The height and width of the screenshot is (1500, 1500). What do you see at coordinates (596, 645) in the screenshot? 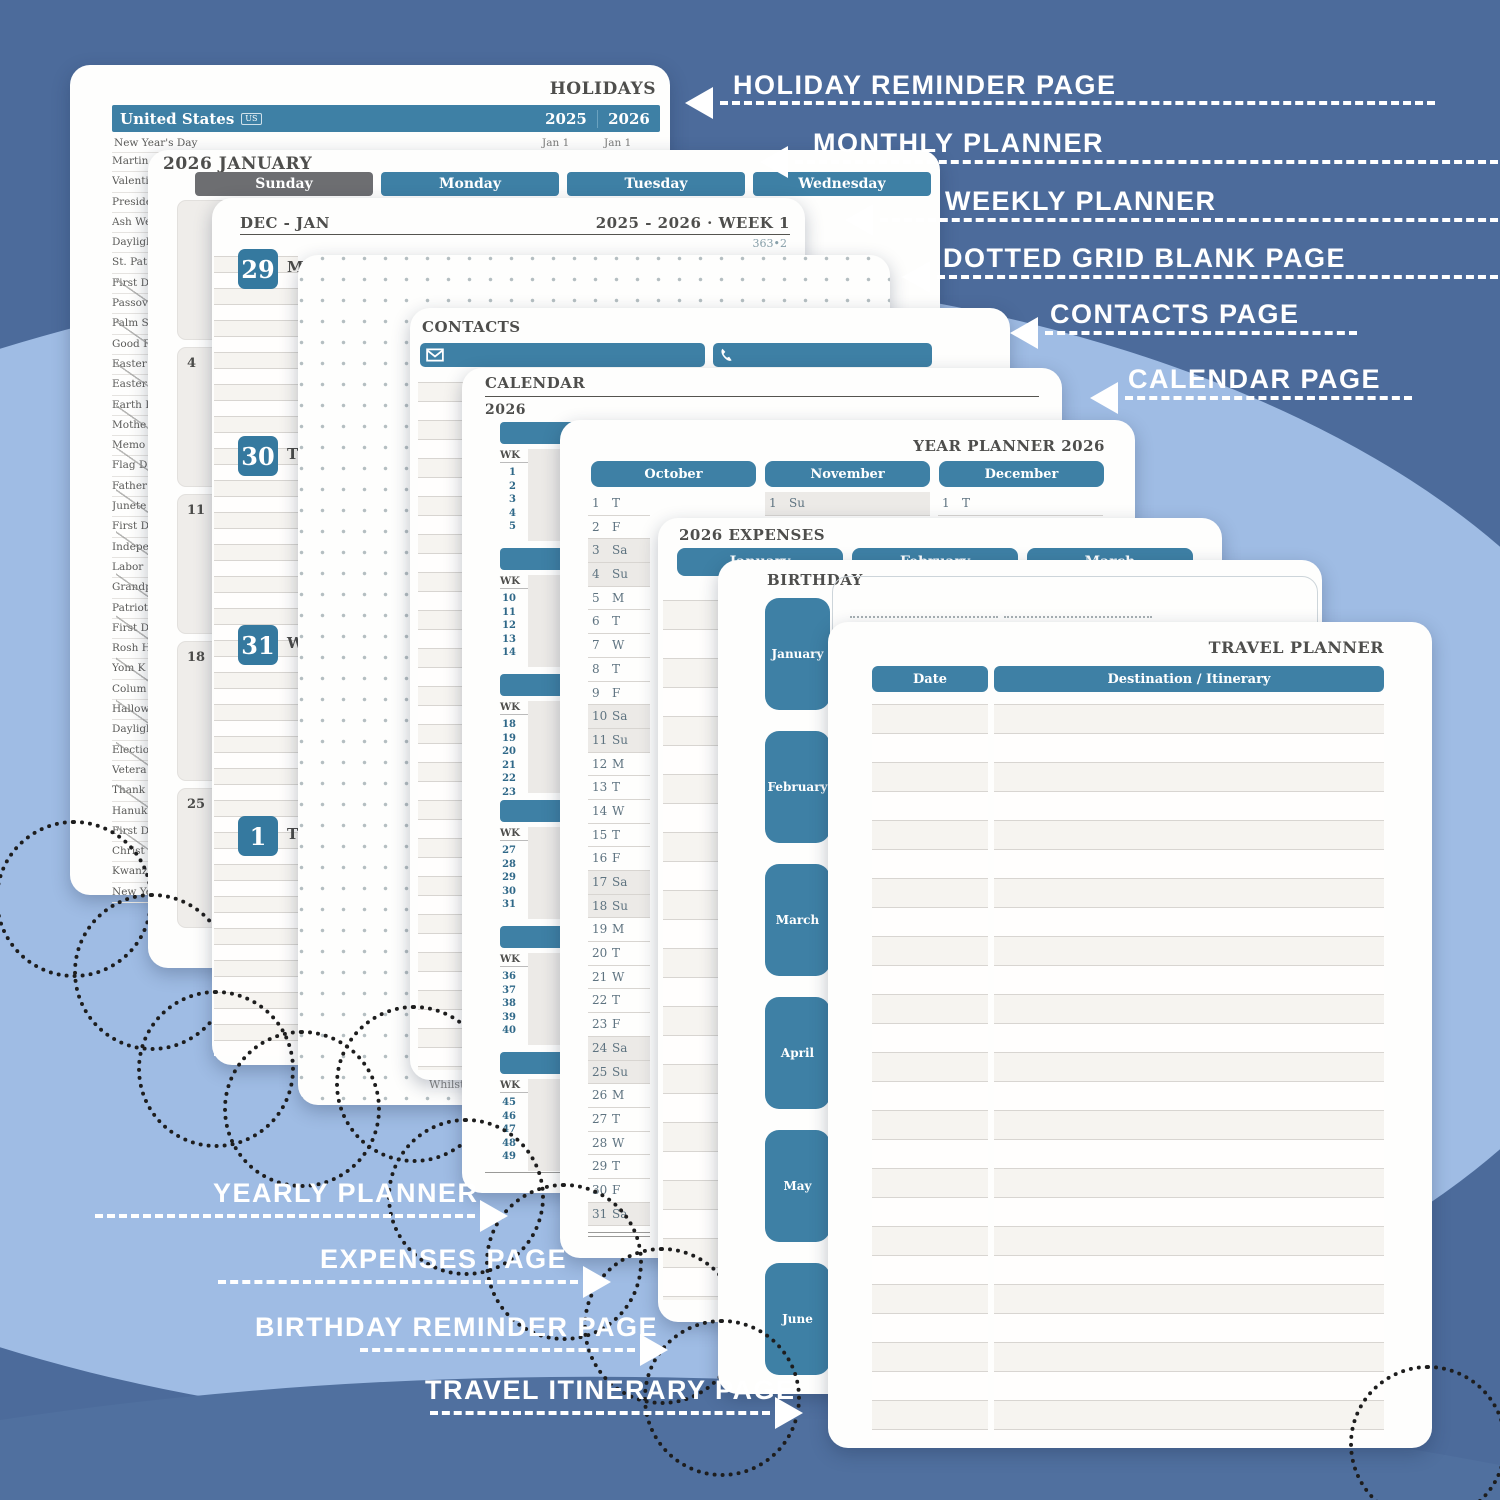
I see `day-number: 7` at bounding box center [596, 645].